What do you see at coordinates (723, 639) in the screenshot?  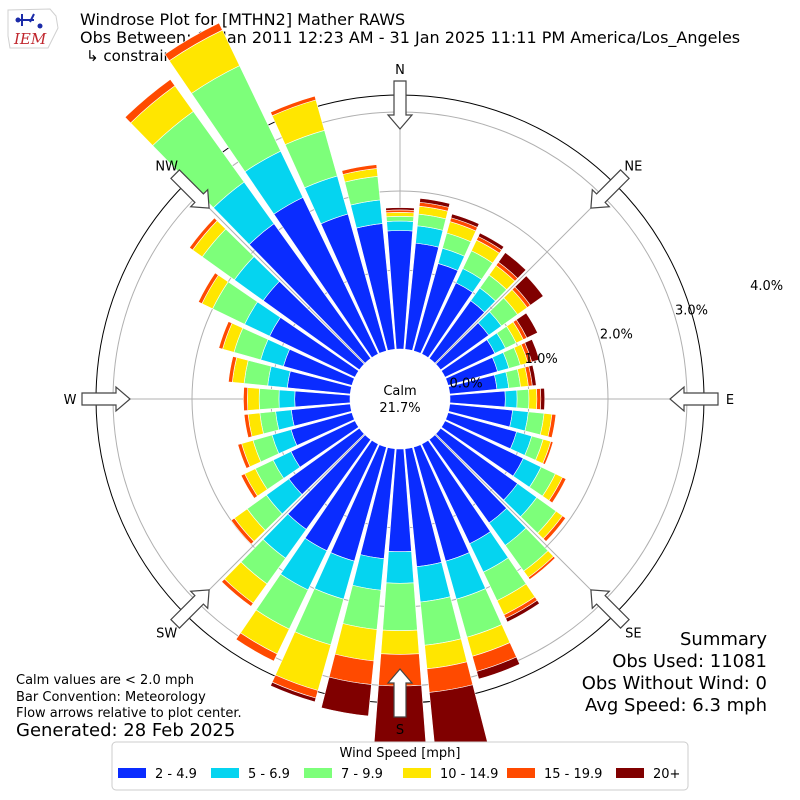 I see `summary-title: Summary` at bounding box center [723, 639].